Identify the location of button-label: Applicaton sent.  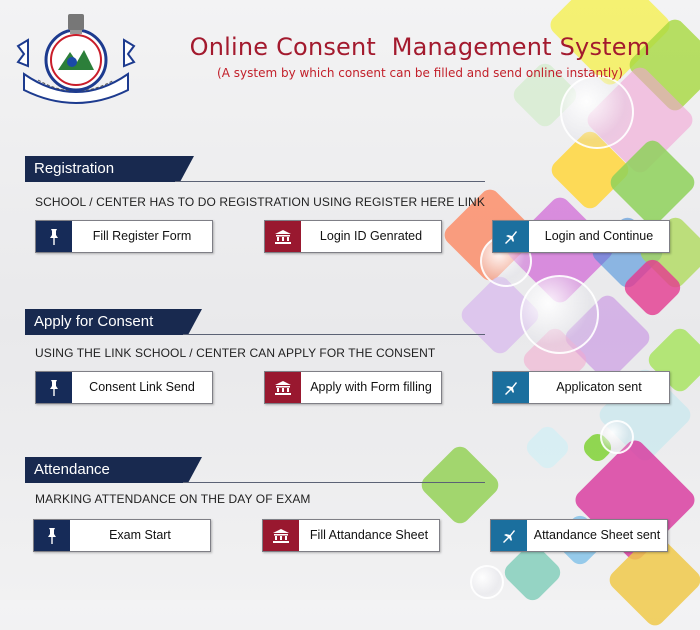
(599, 387).